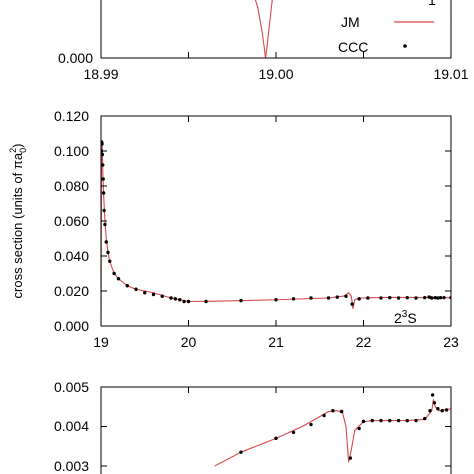 The width and height of the screenshot is (474, 474). I want to click on series-layer-top, so click(263, 29).